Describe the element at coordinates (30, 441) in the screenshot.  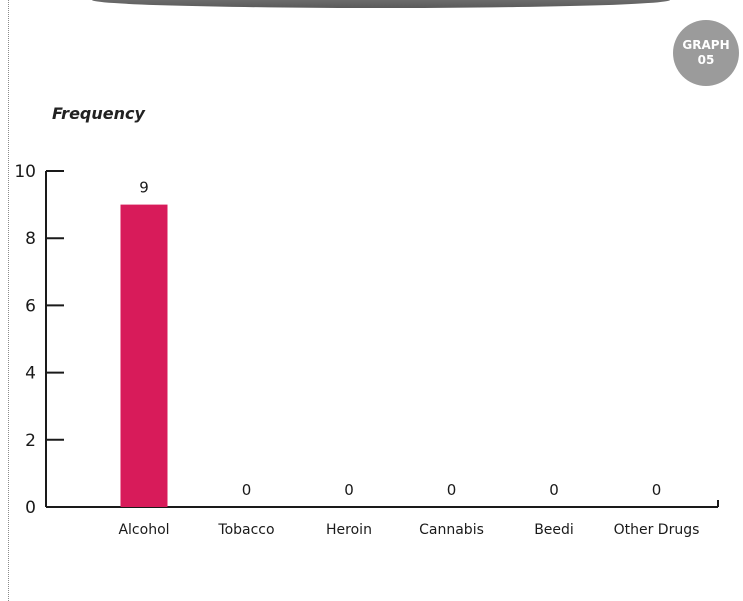
I see `y-tick-label: 2` at that location.